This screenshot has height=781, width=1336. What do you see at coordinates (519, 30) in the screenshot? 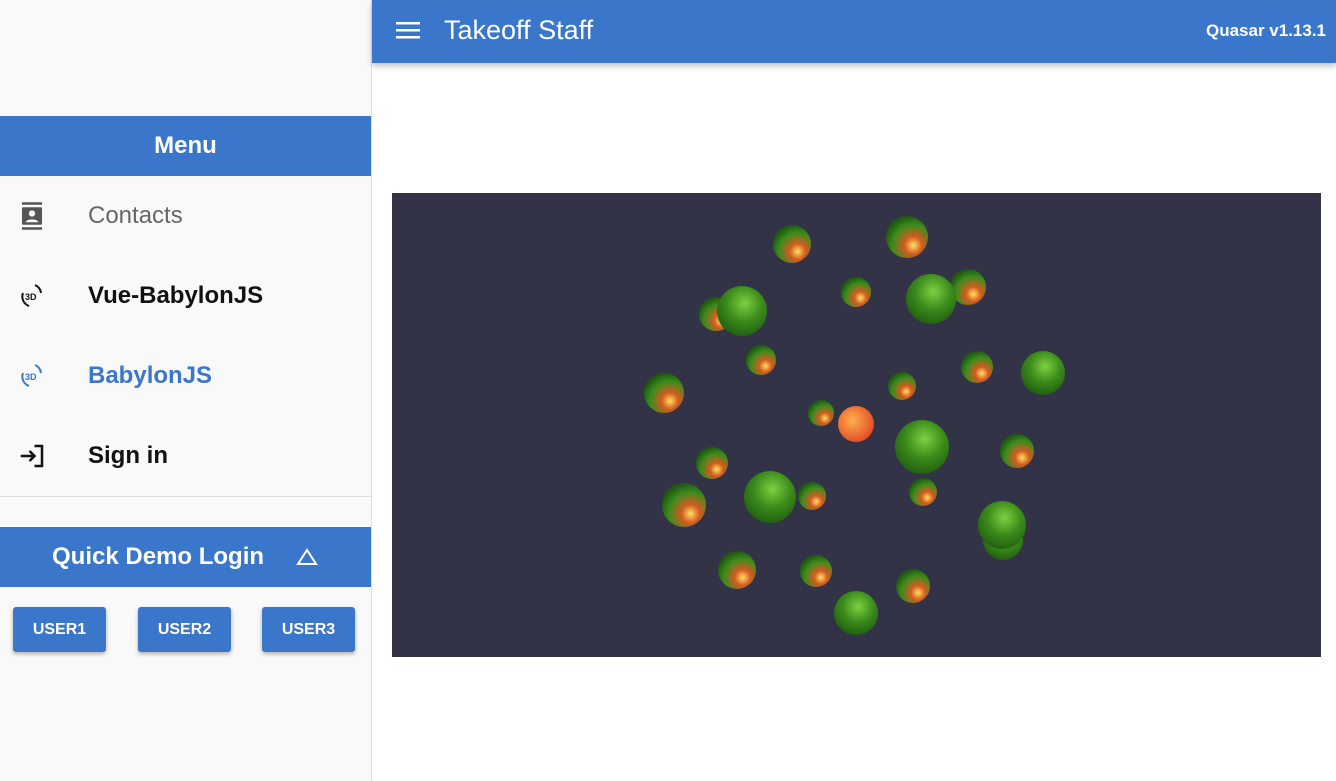
I see `app-title: Takeoff Staff` at bounding box center [519, 30].